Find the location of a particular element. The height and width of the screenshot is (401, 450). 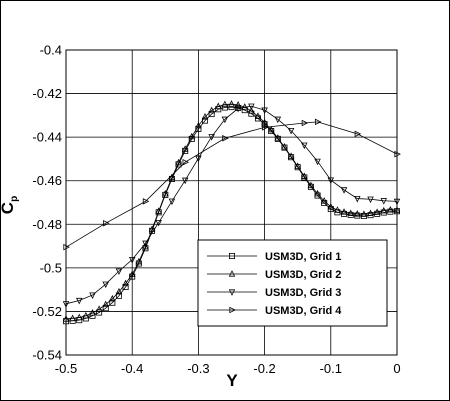

x-tick-label: 0 is located at coordinates (396, 368).